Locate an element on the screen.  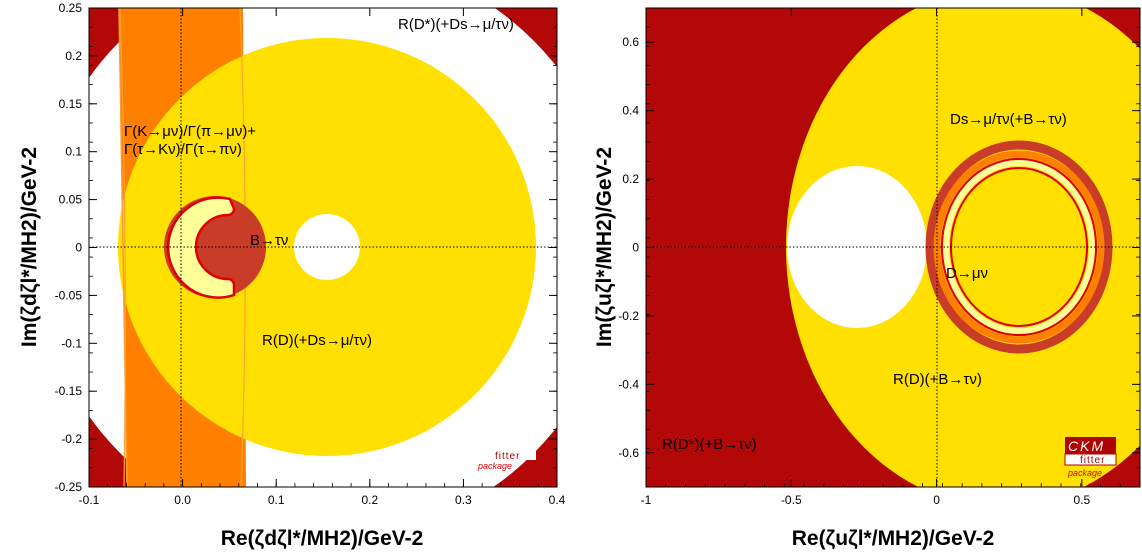
x-tick-label: -0.5 is located at coordinates (791, 500).